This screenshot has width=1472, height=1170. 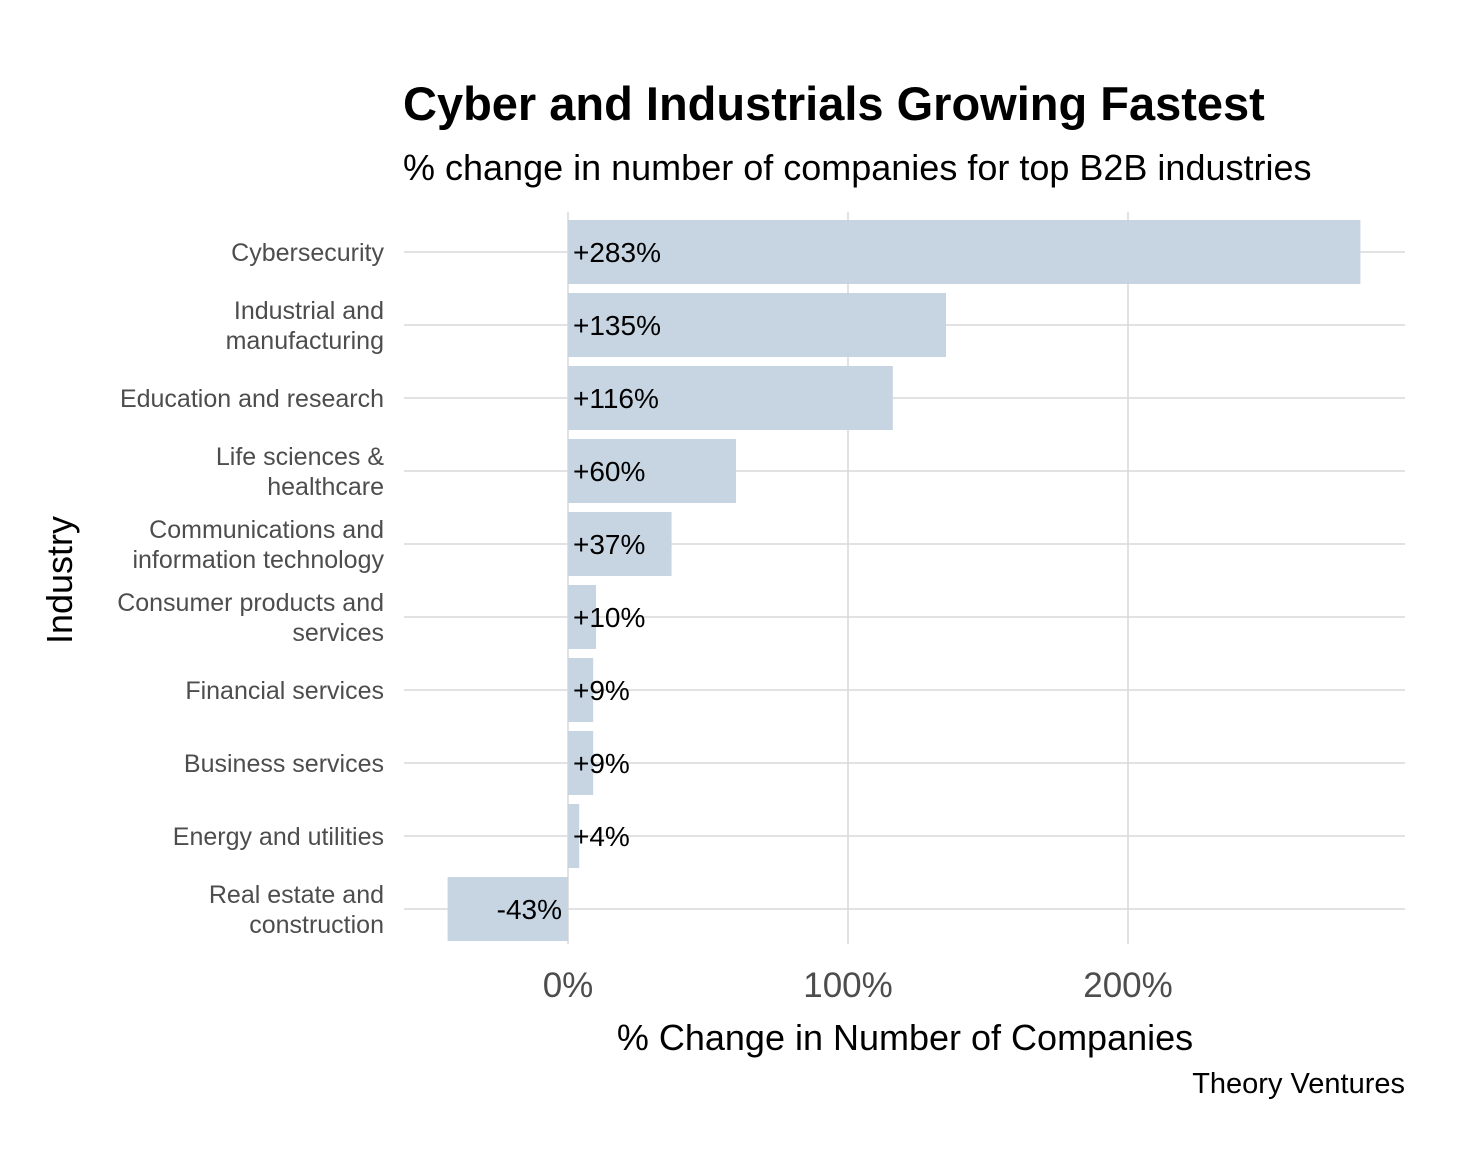 I want to click on y-category-label: Education and research, so click(x=252, y=399).